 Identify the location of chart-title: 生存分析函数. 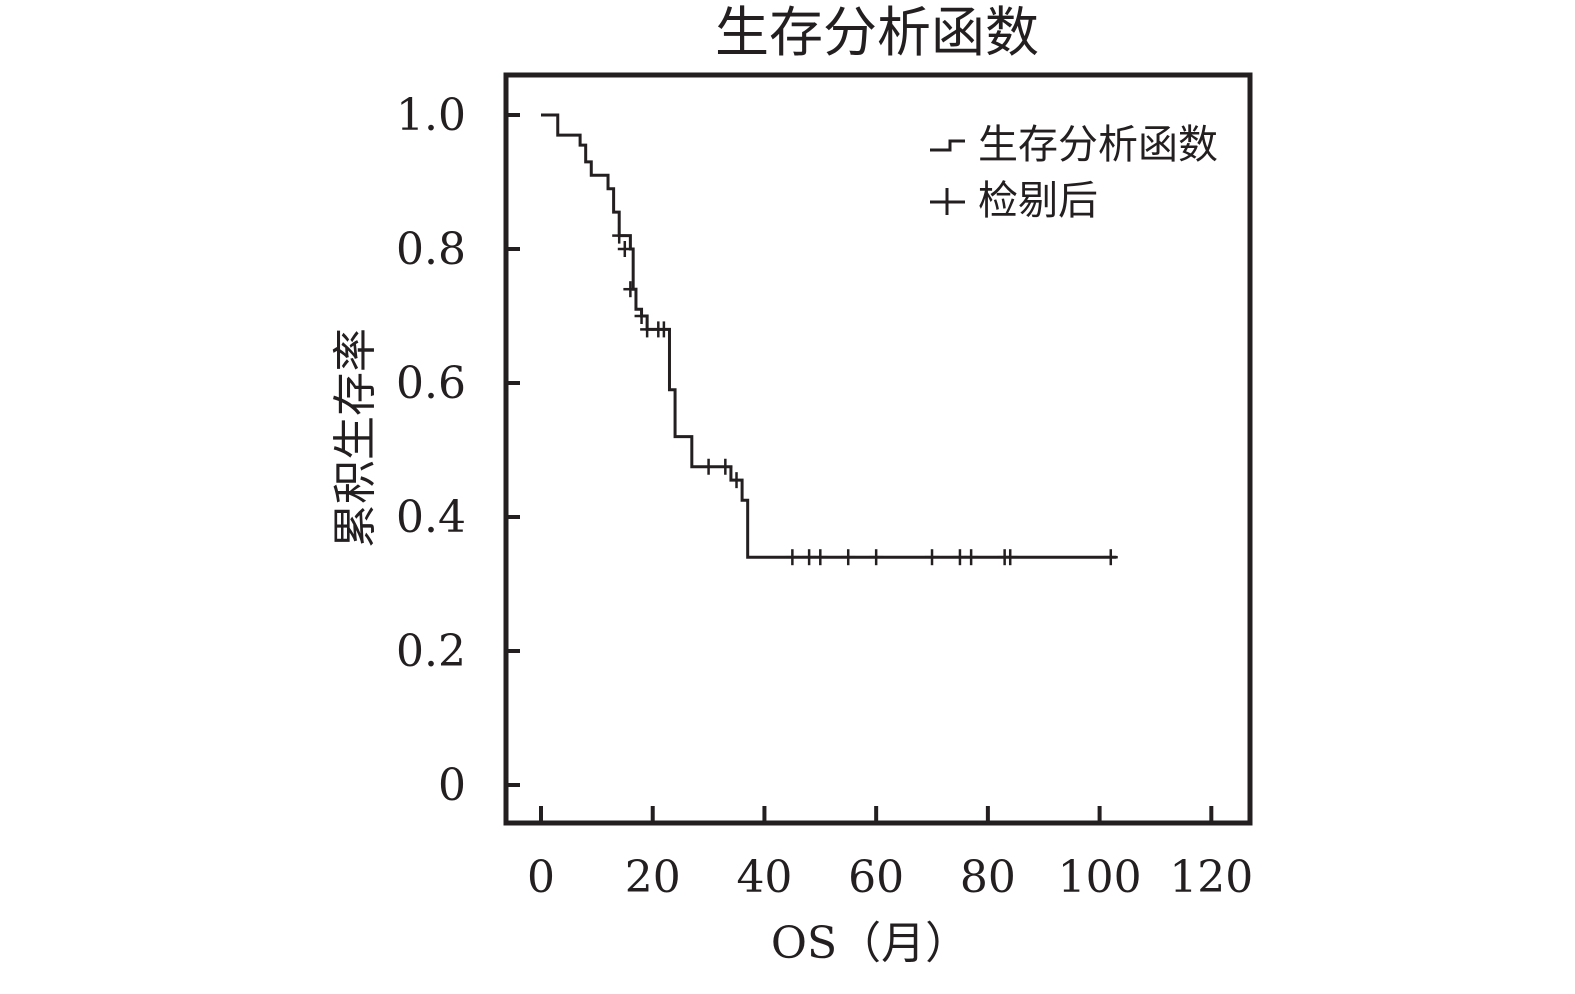
(877, 32).